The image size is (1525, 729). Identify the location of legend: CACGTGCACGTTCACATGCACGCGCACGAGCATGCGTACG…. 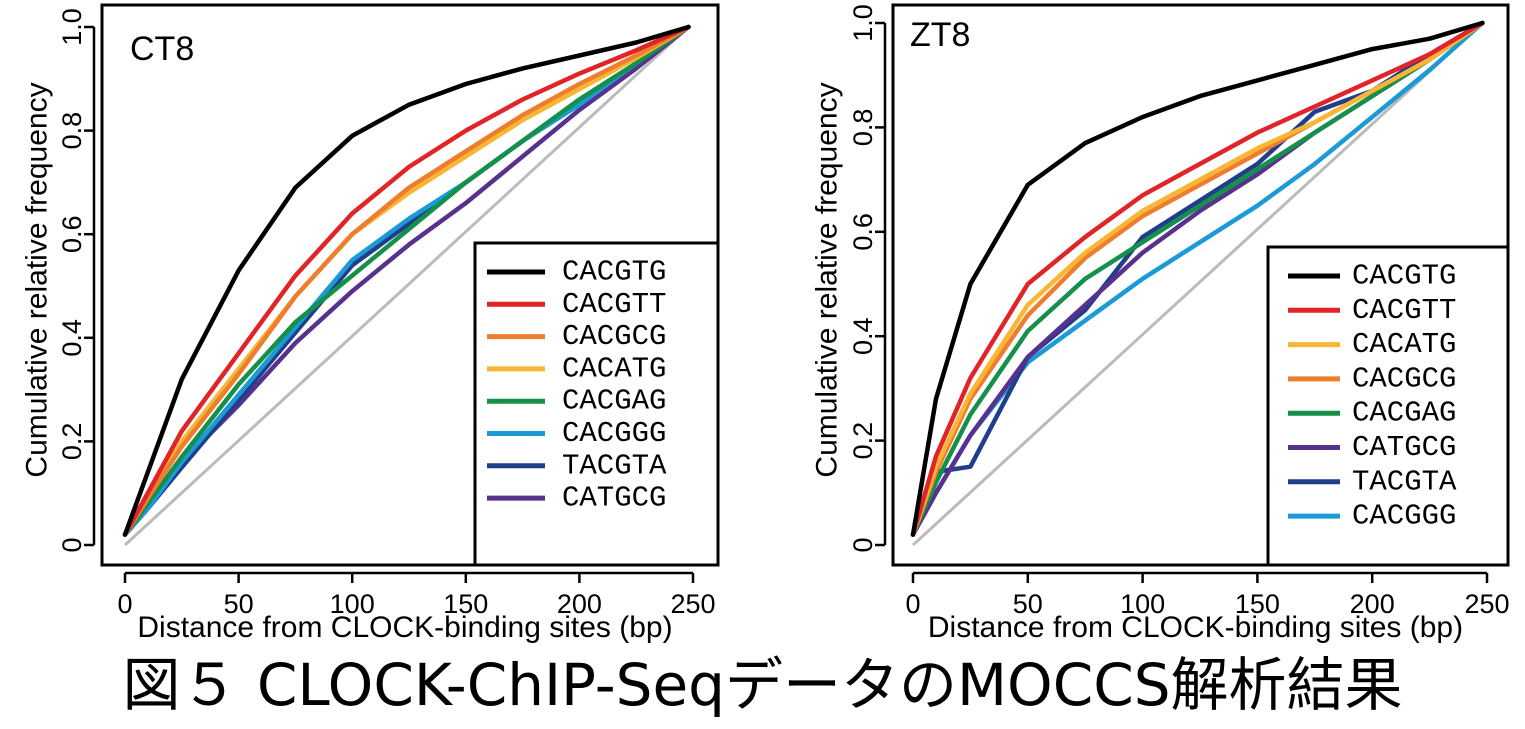
(1388, 406).